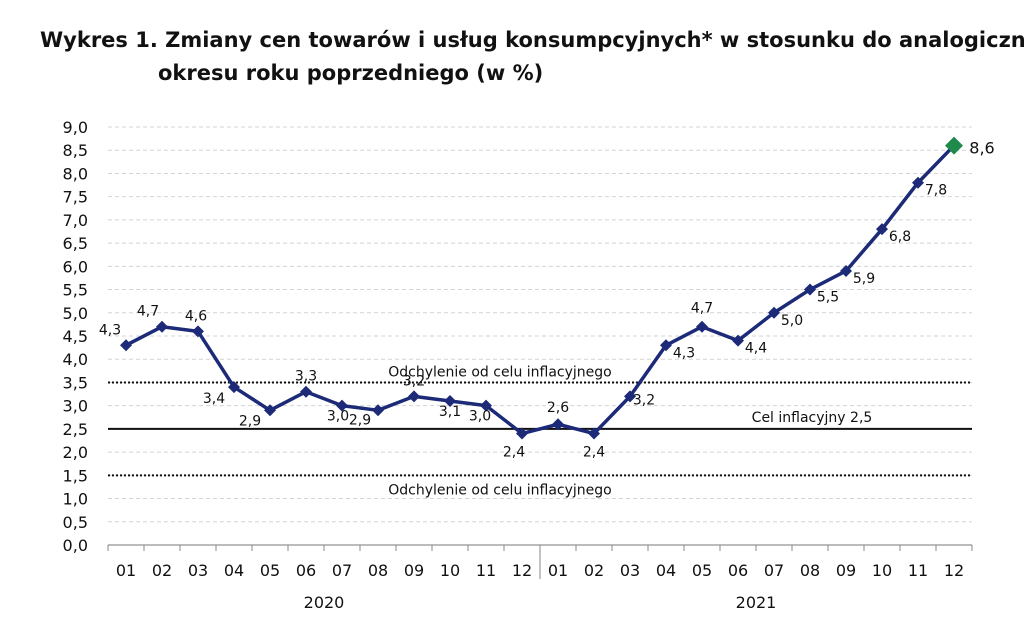 This screenshot has width=1024, height=644. Describe the element at coordinates (75, 313) in the screenshot. I see `y-tick-label: 5,0` at that location.